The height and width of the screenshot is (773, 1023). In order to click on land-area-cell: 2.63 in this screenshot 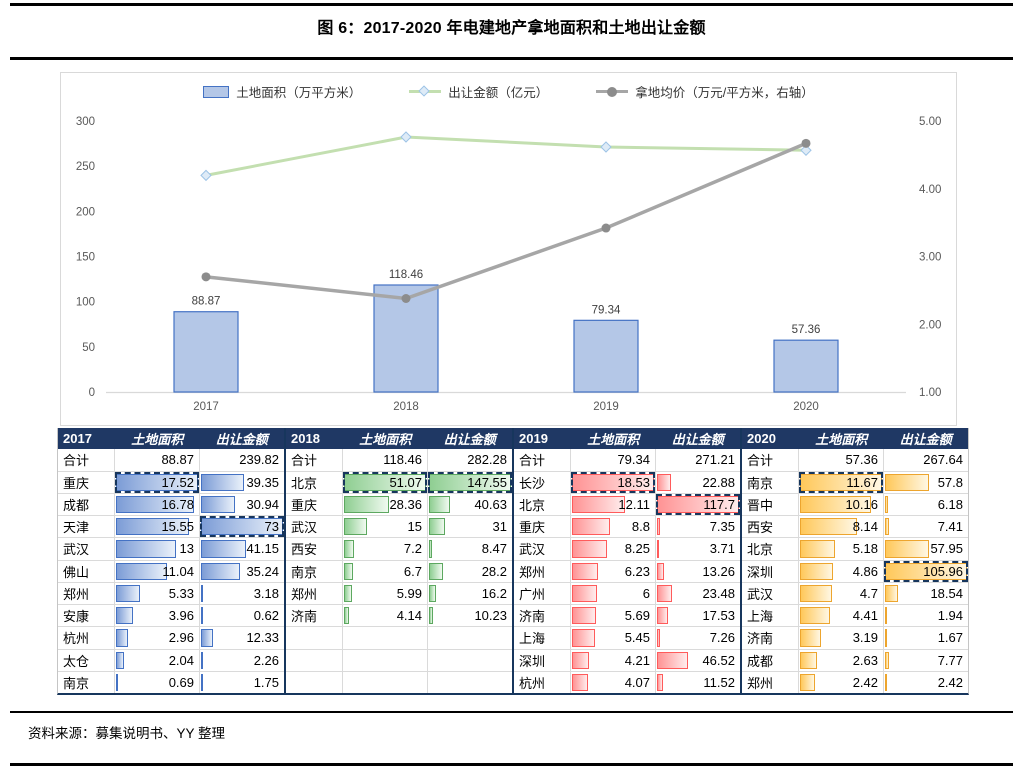, I will do `click(841, 660)`.